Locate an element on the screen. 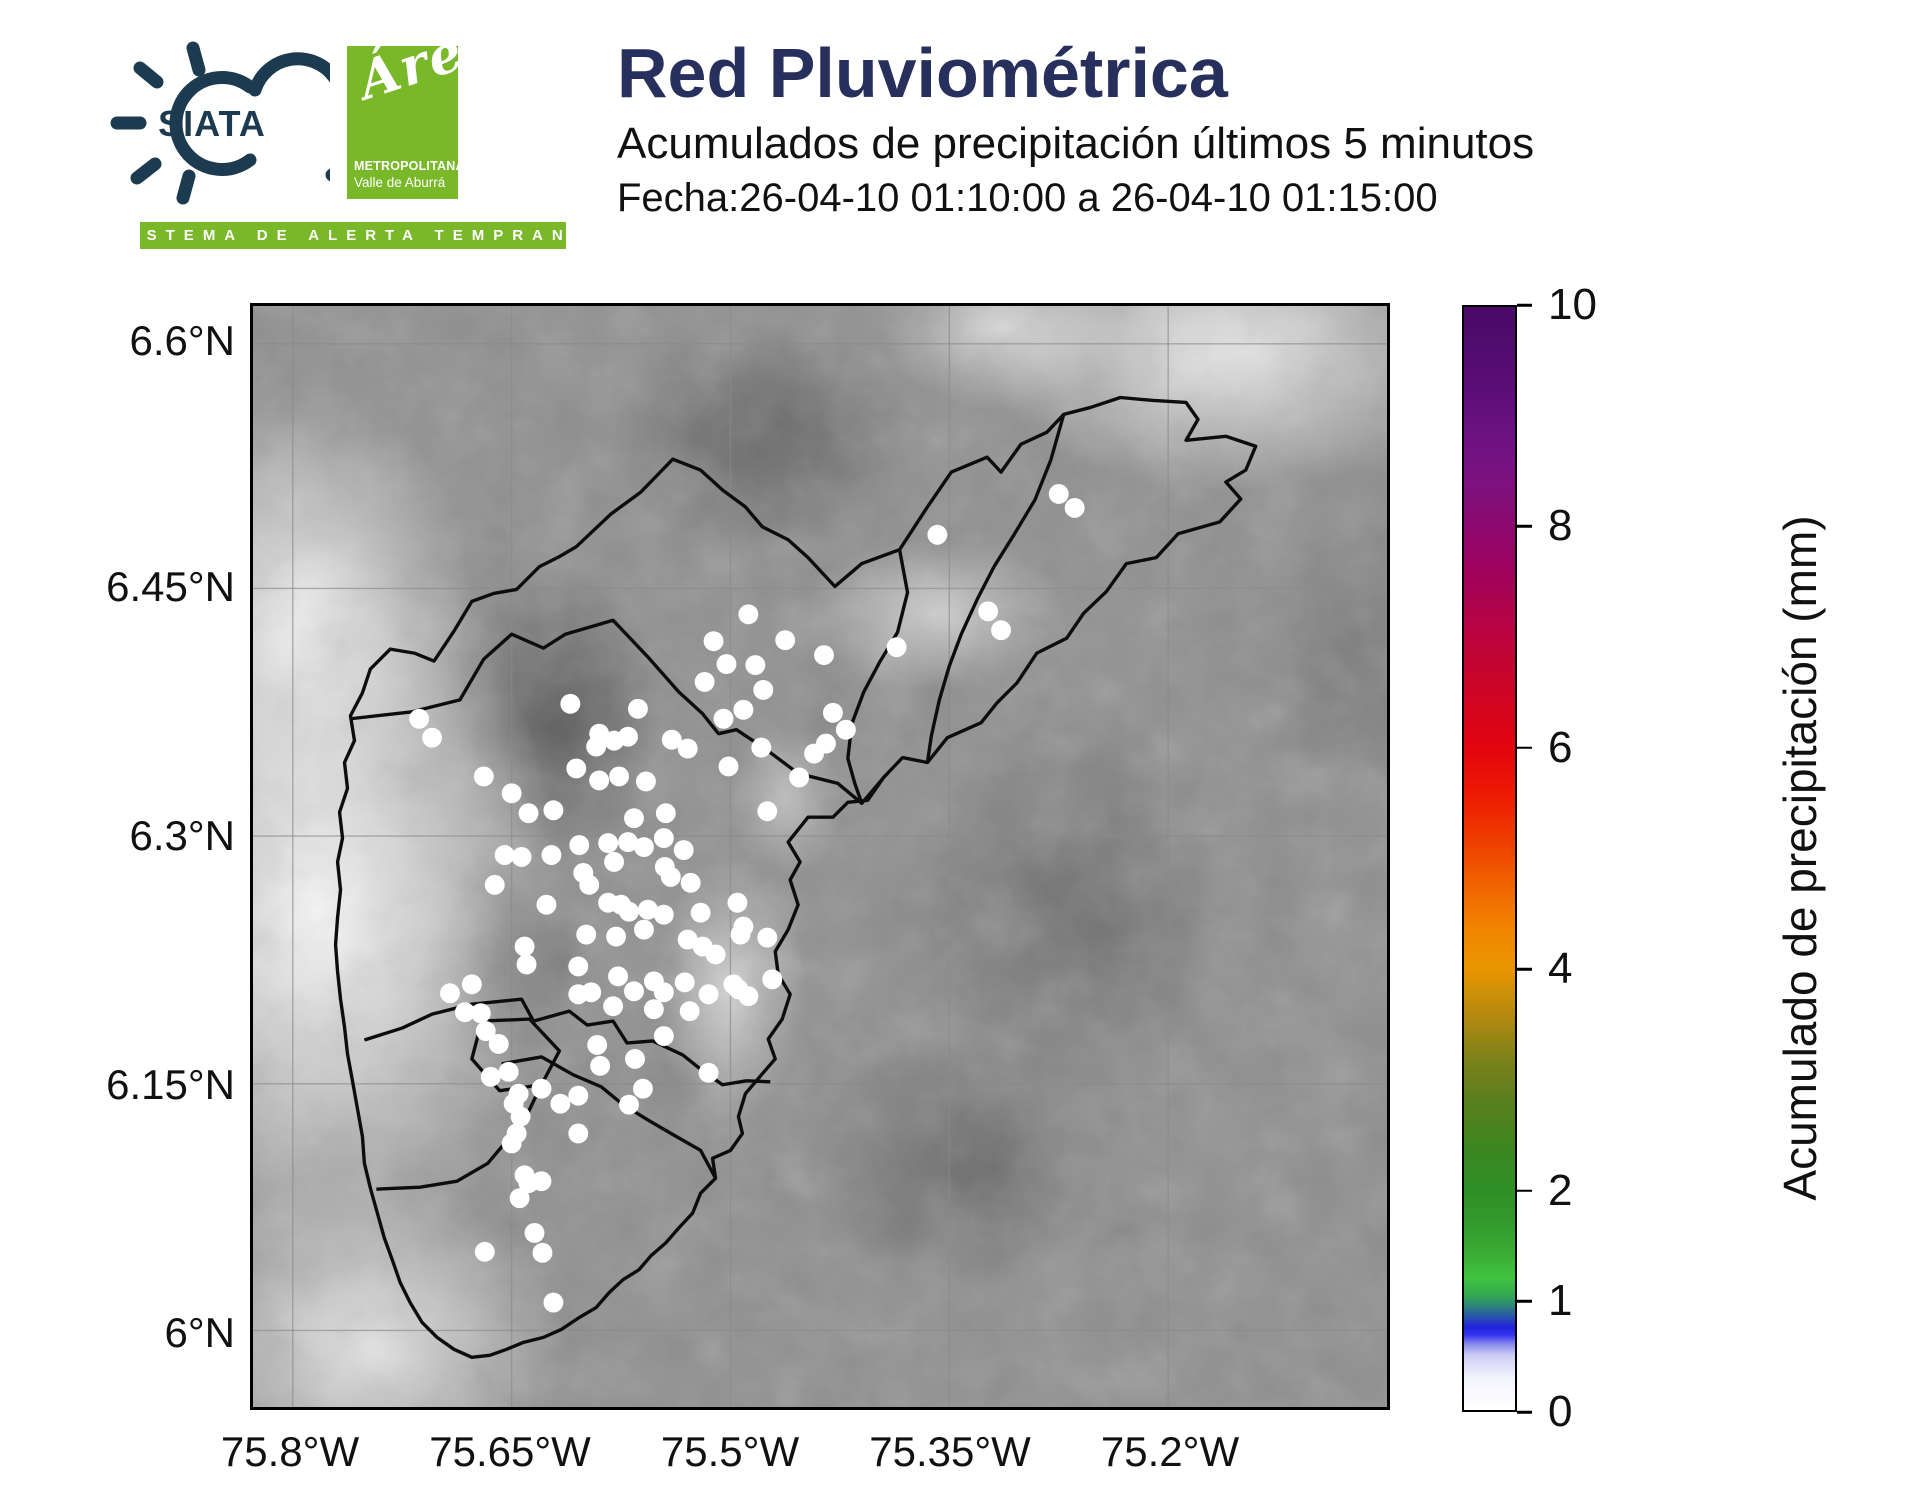 This screenshot has height=1506, width=1925. y-axis-tick-label: 6.15°N is located at coordinates (170, 1084).